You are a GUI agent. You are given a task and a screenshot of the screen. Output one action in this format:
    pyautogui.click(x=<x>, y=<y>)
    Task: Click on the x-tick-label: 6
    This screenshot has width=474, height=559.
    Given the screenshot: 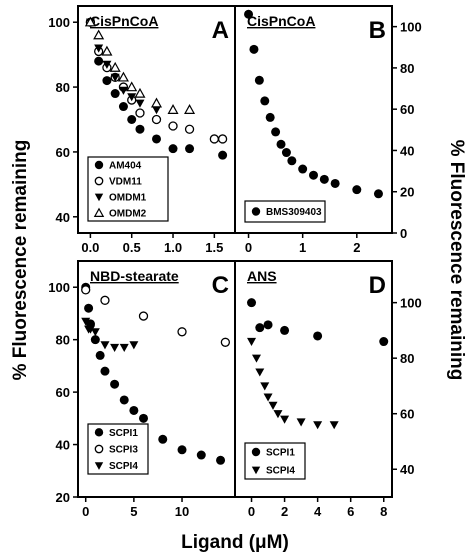 What is the action you would take?
    pyautogui.click(x=350, y=511)
    